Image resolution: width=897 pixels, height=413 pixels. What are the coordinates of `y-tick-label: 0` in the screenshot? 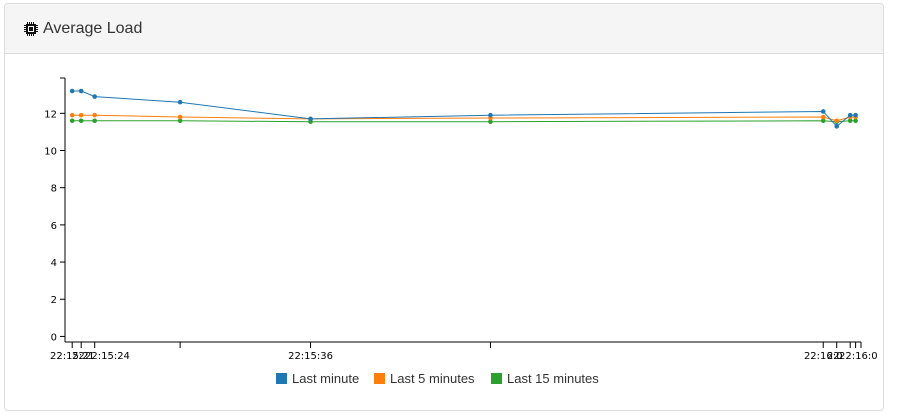 It's located at (54, 337).